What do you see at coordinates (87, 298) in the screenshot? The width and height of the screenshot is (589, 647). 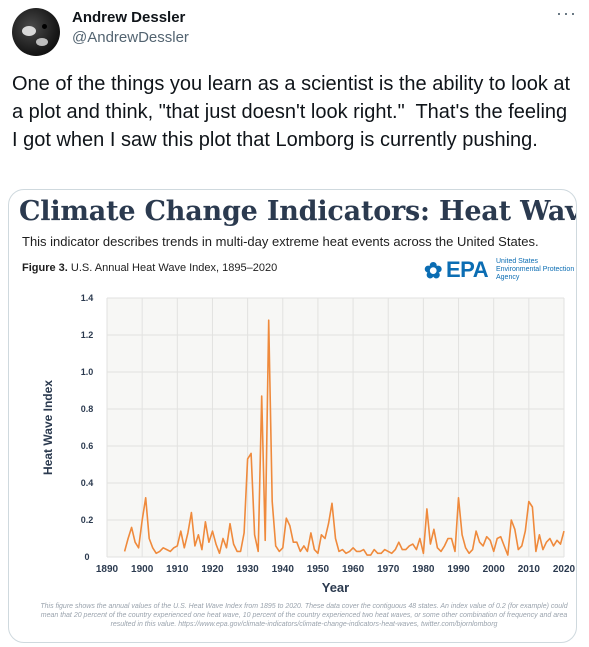 I see `y-tick-label: 1.4` at bounding box center [87, 298].